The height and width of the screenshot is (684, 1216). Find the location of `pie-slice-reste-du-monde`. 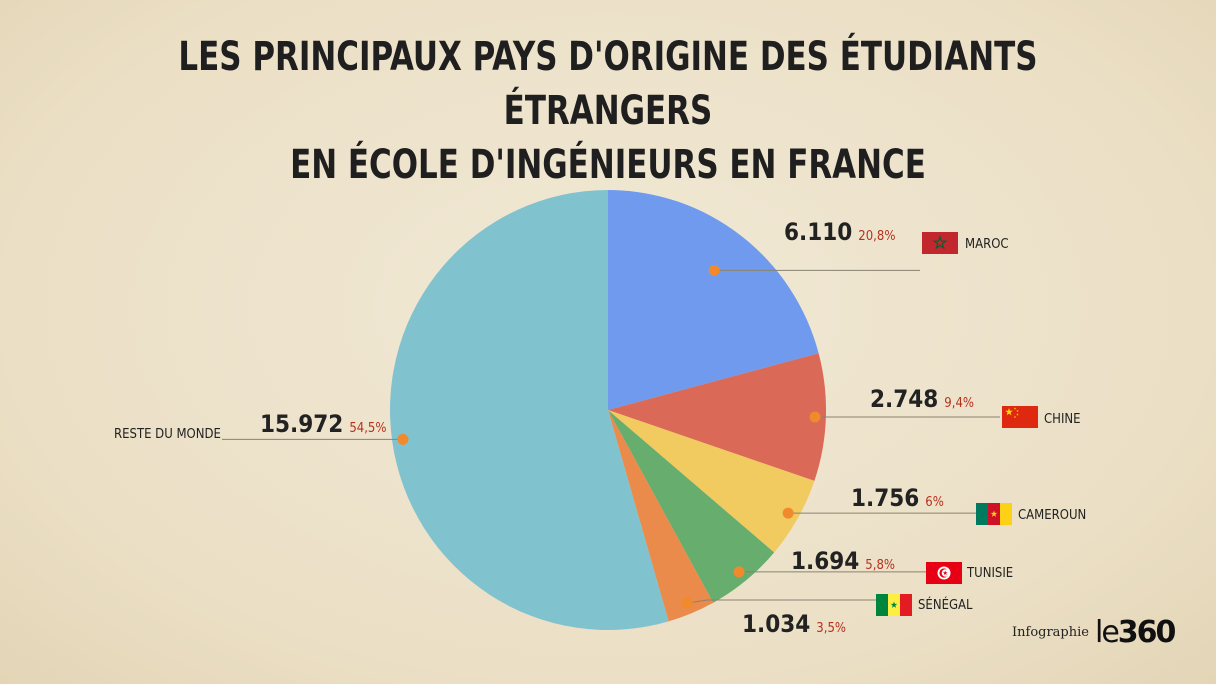

pie-slice-reste-du-monde is located at coordinates (529, 410).